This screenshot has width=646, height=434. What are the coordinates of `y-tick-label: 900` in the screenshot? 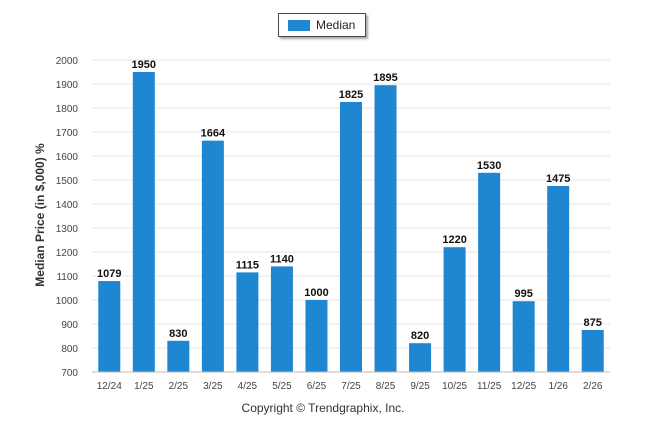 It's located at (69, 325).